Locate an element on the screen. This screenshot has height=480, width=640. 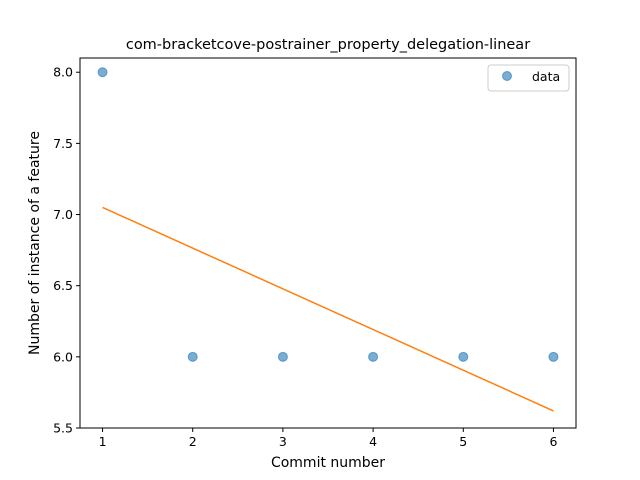
x-tick-label: 6 is located at coordinates (553, 441).